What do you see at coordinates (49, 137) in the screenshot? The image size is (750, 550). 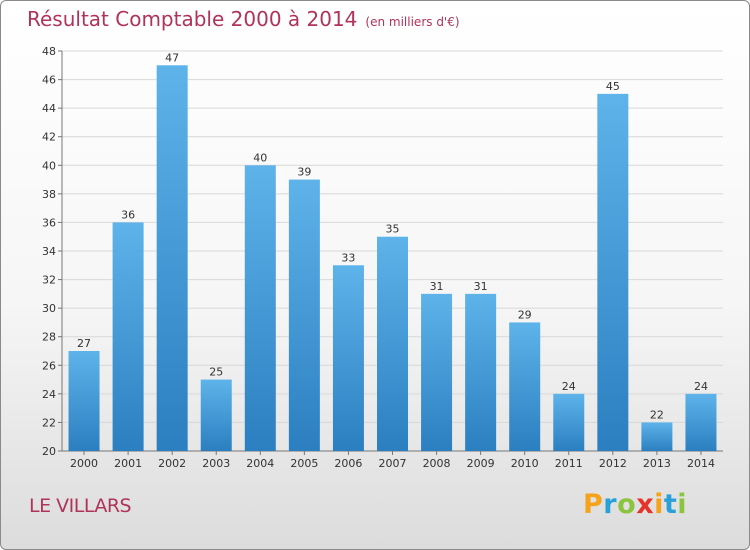 I see `y-tick-label: 42` at bounding box center [49, 137].